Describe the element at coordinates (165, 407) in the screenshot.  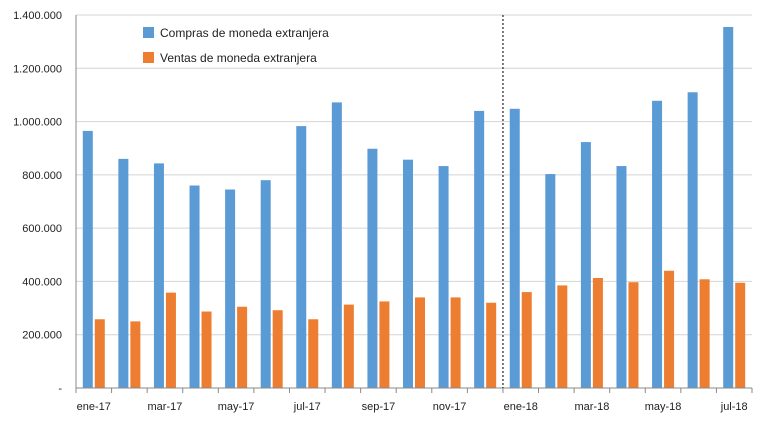
I see `x-tick-label: mar-17` at that location.